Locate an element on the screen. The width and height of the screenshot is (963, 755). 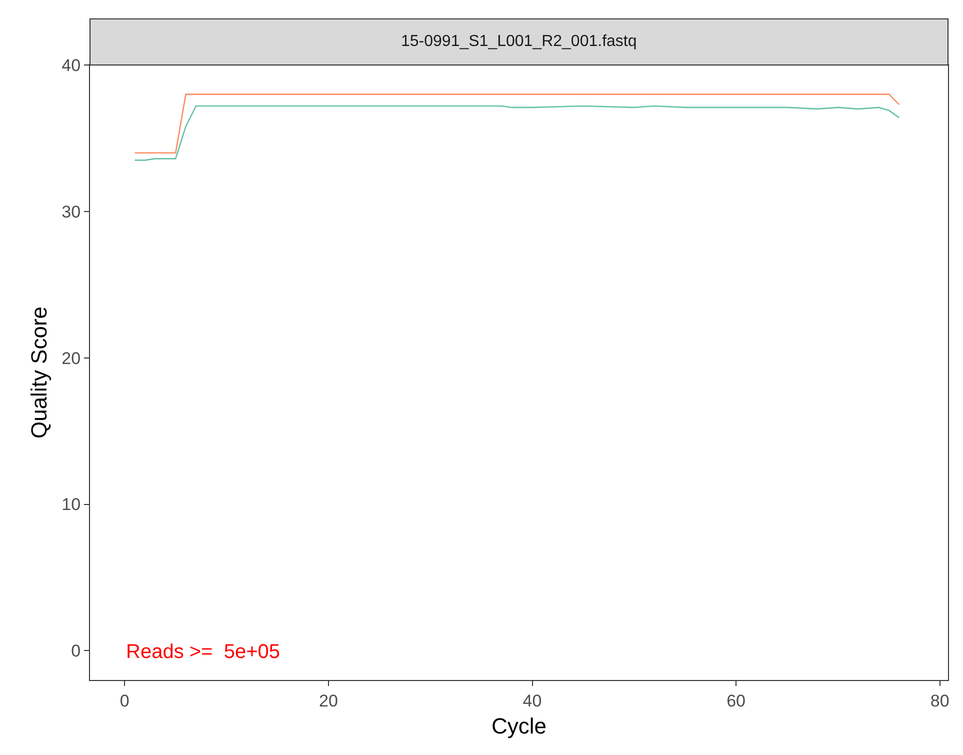
x-tick-label: 80 is located at coordinates (940, 700).